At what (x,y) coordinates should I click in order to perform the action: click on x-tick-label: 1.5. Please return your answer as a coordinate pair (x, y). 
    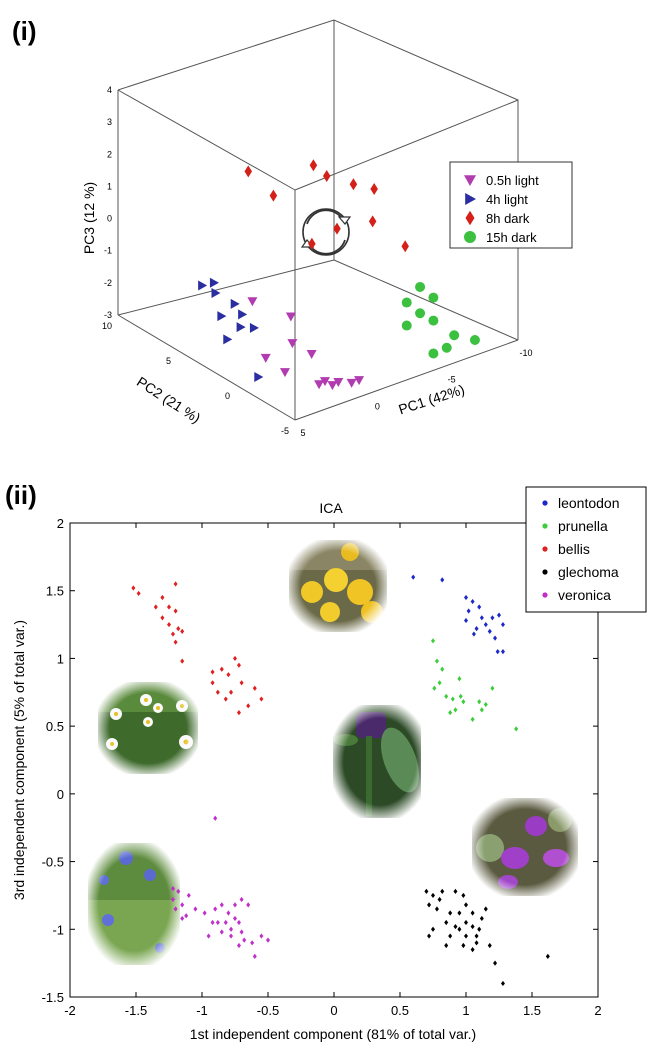
    Looking at the image, I should click on (532, 1010).